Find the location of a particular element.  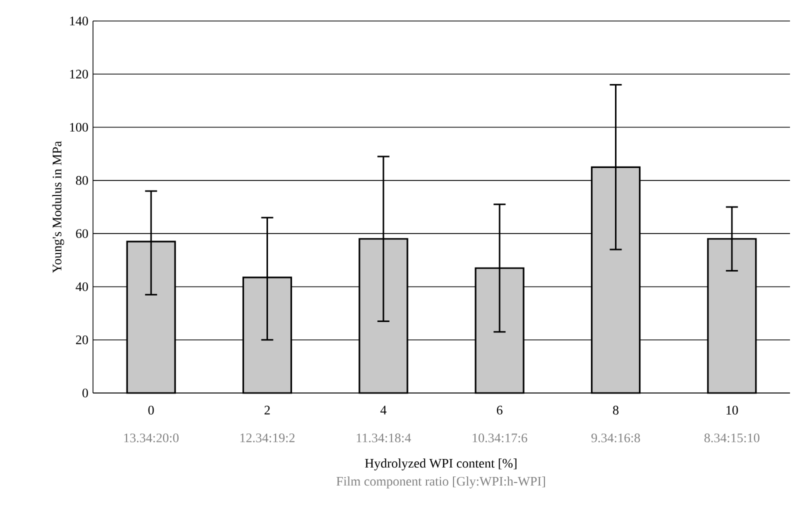

text: 10.34:17:6 is located at coordinates (500, 438).